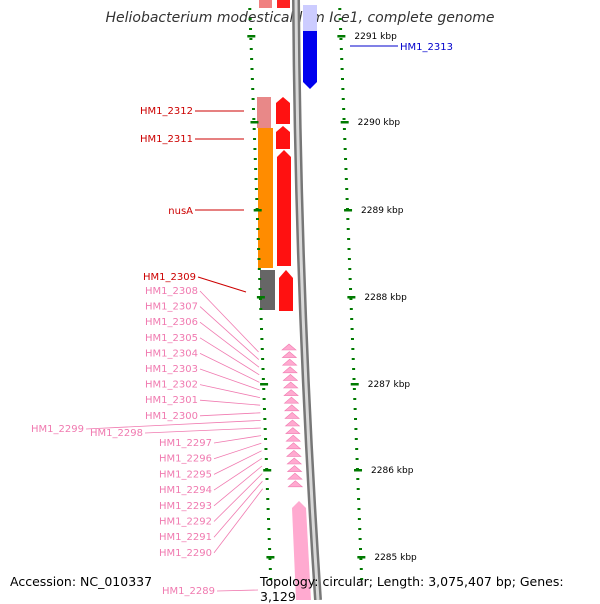  Describe the element at coordinates (171, 400) in the screenshot. I see `gene-label: HM1_2301` at that location.